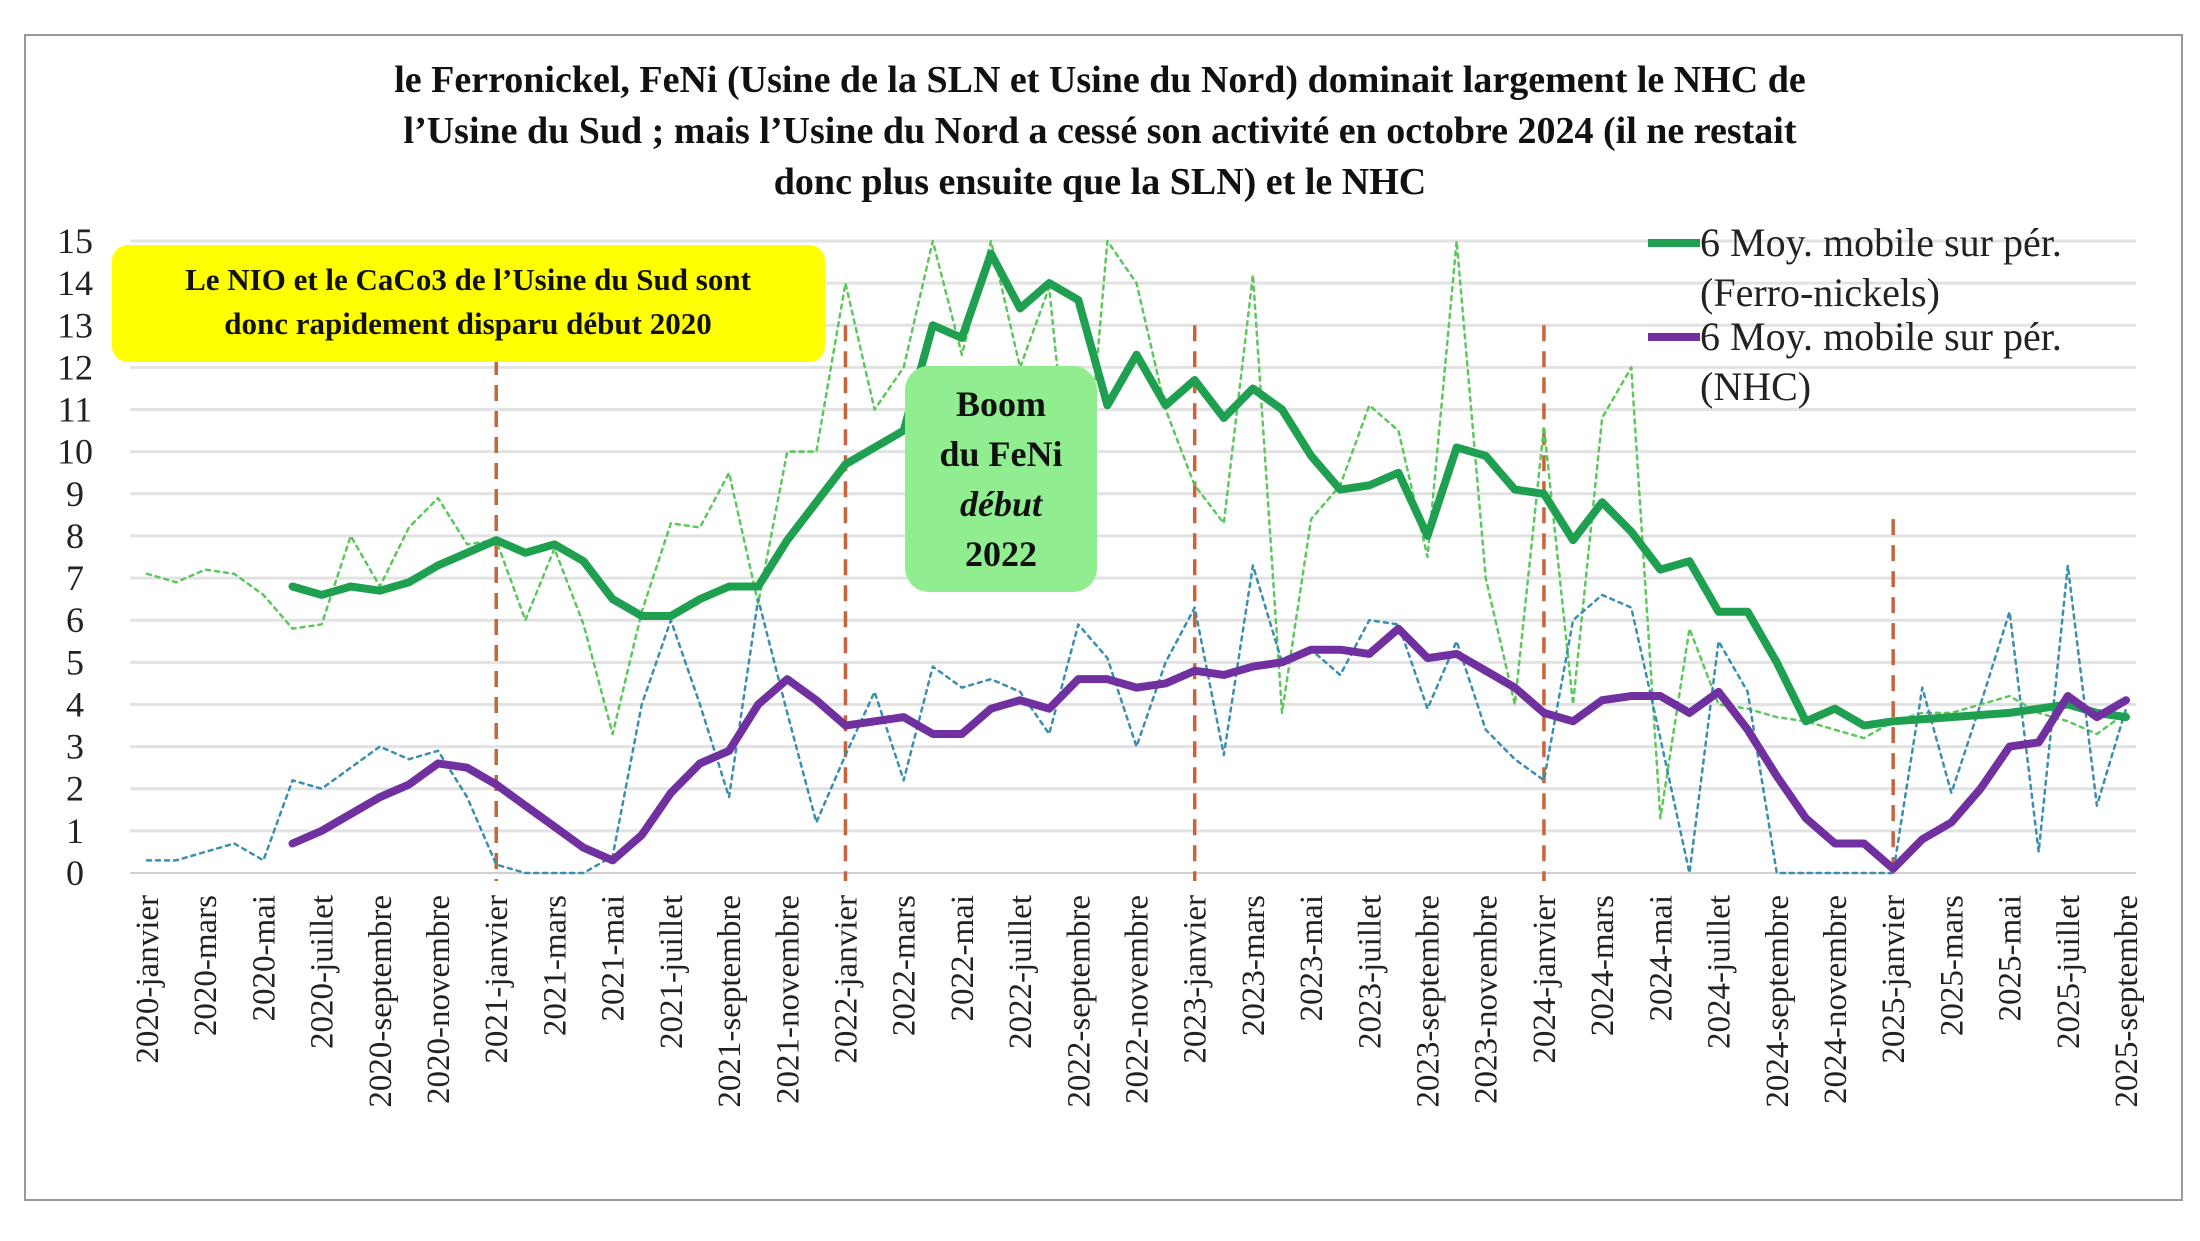  What do you see at coordinates (1001, 554) in the screenshot?
I see `annotation-boom-line-4: 2022` at bounding box center [1001, 554].